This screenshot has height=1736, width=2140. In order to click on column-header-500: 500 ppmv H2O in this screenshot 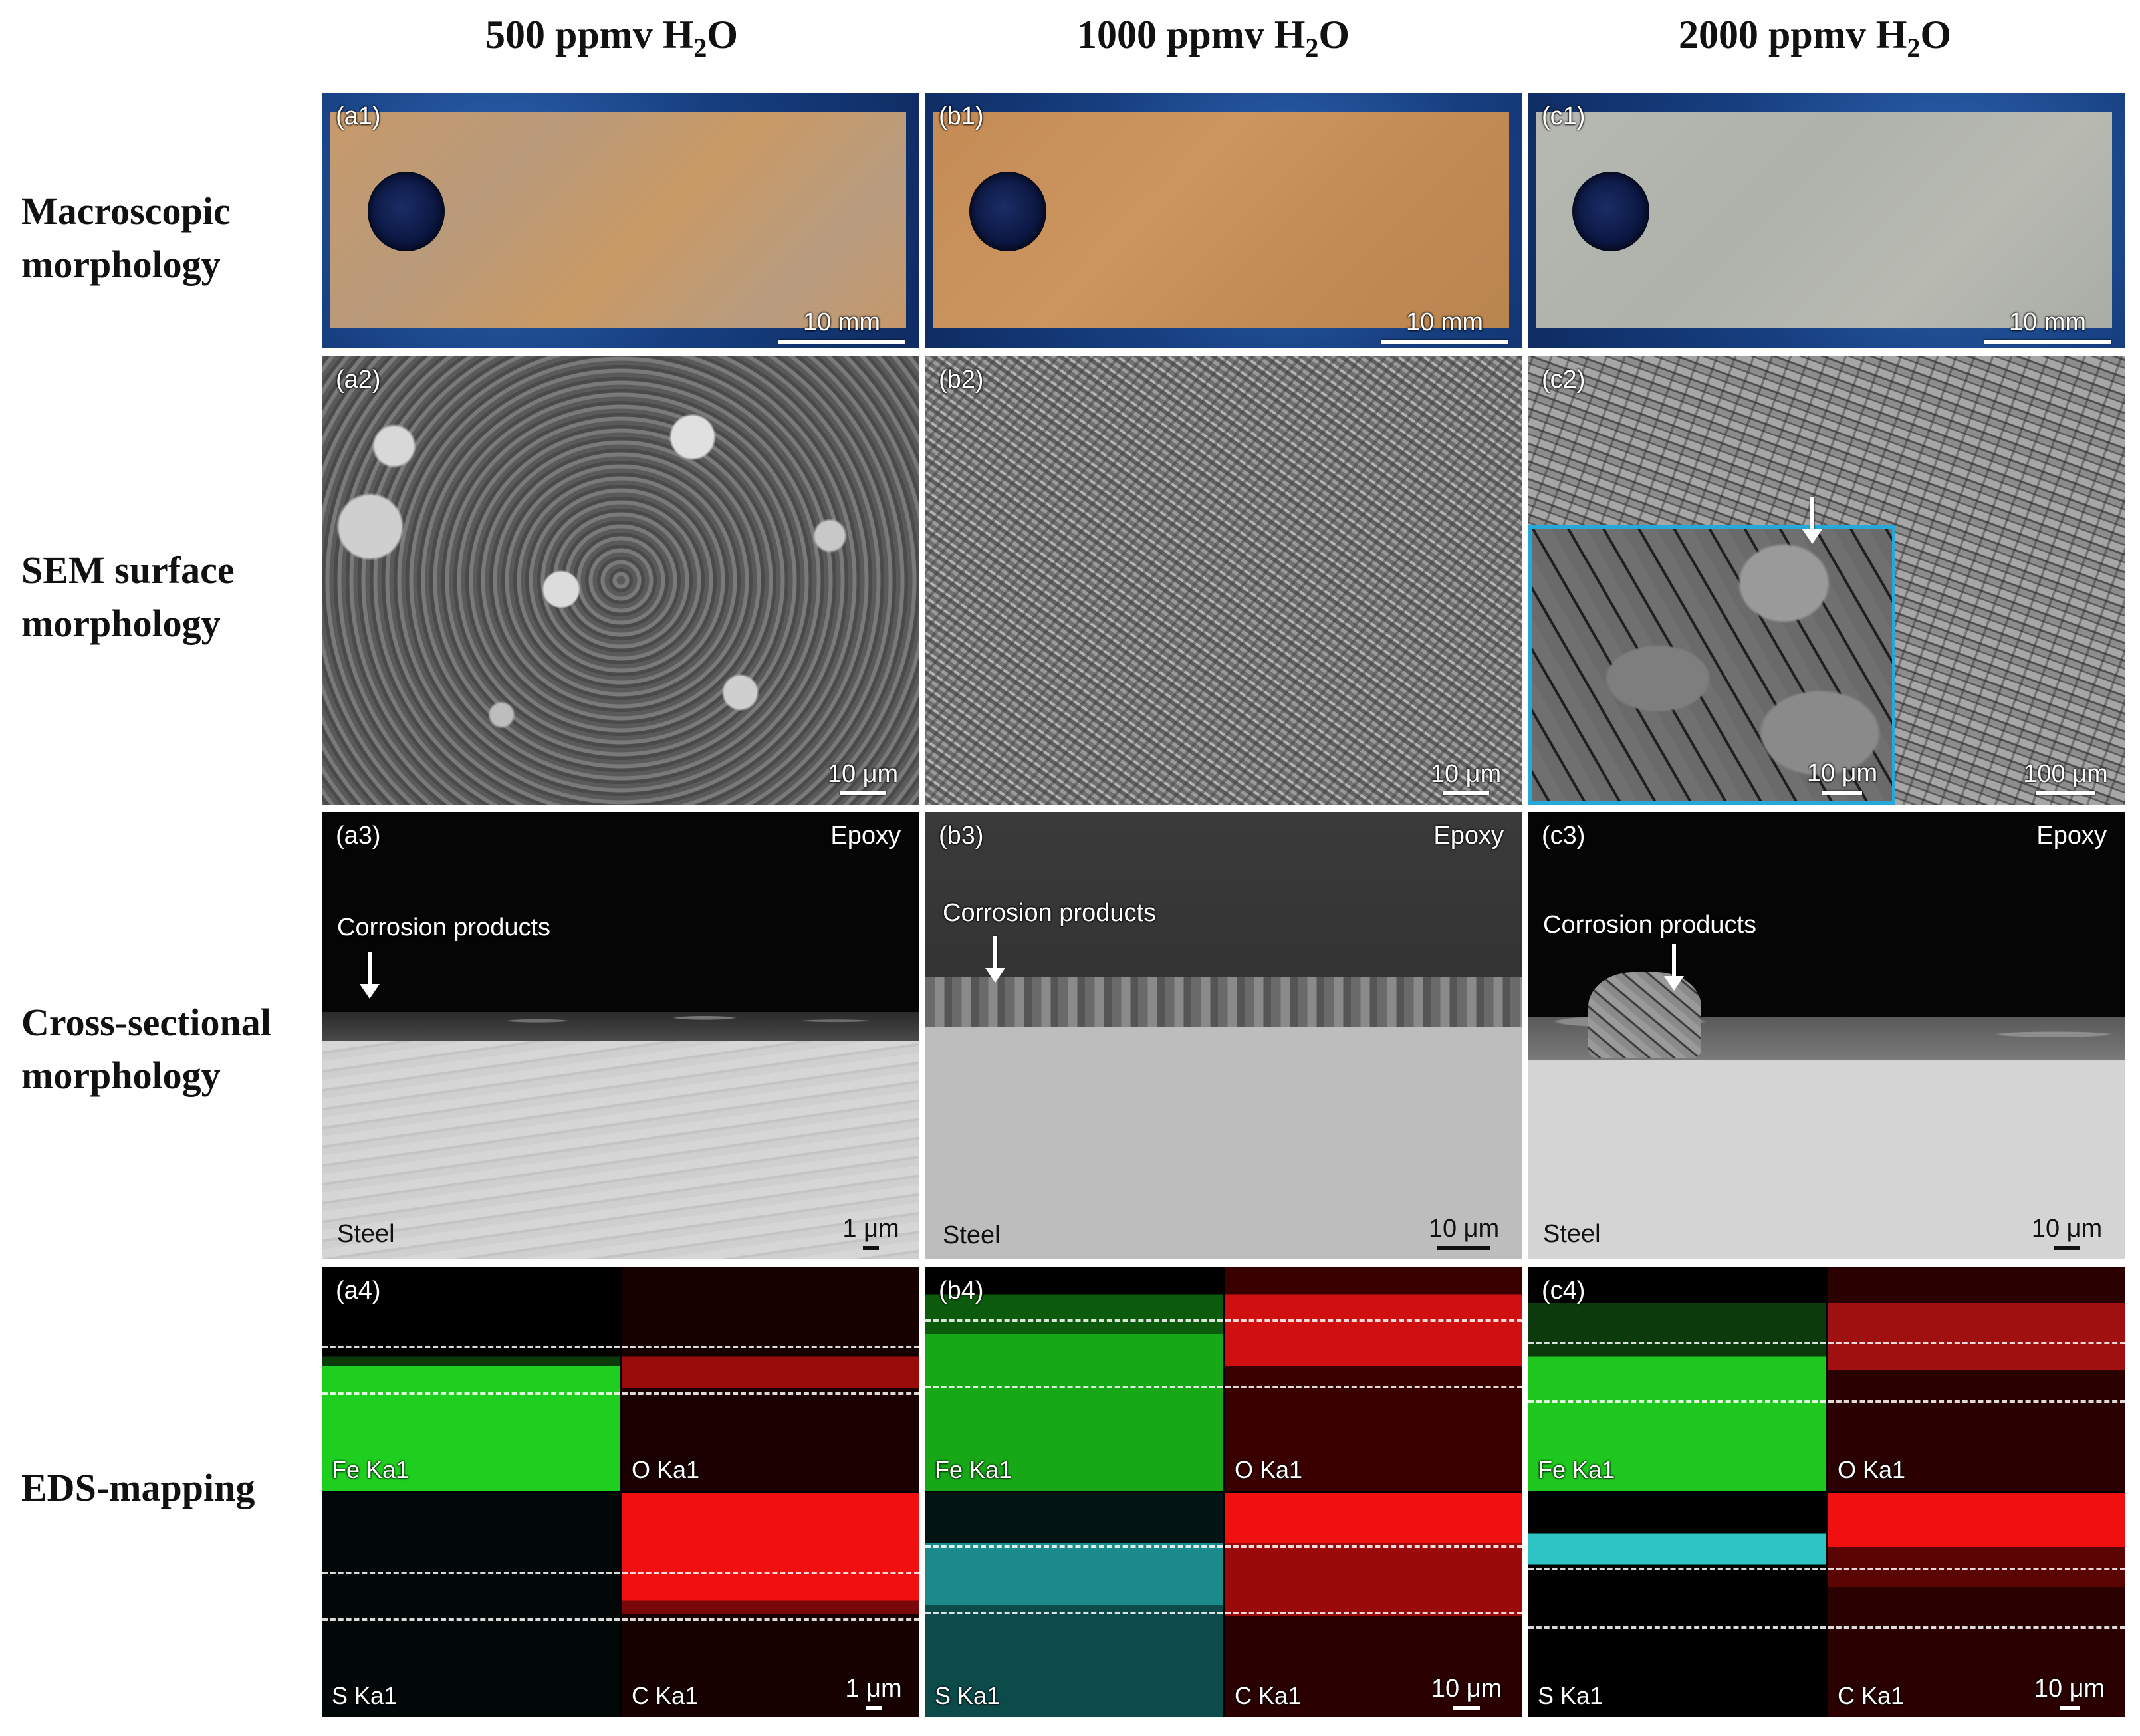, I will do `click(612, 37)`.